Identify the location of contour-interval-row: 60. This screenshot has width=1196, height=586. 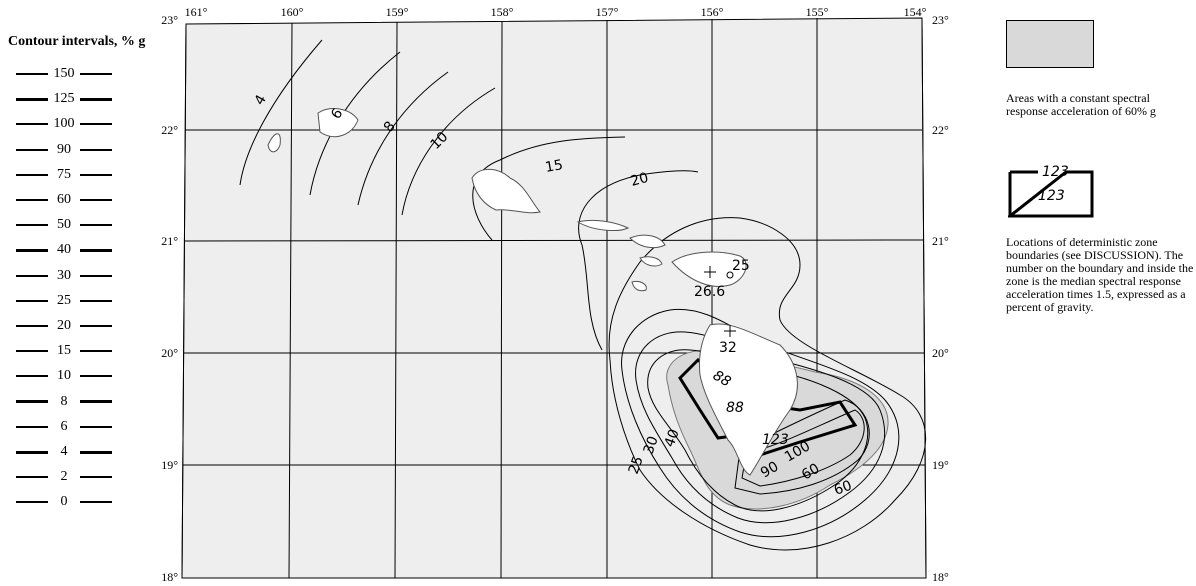
(66, 200).